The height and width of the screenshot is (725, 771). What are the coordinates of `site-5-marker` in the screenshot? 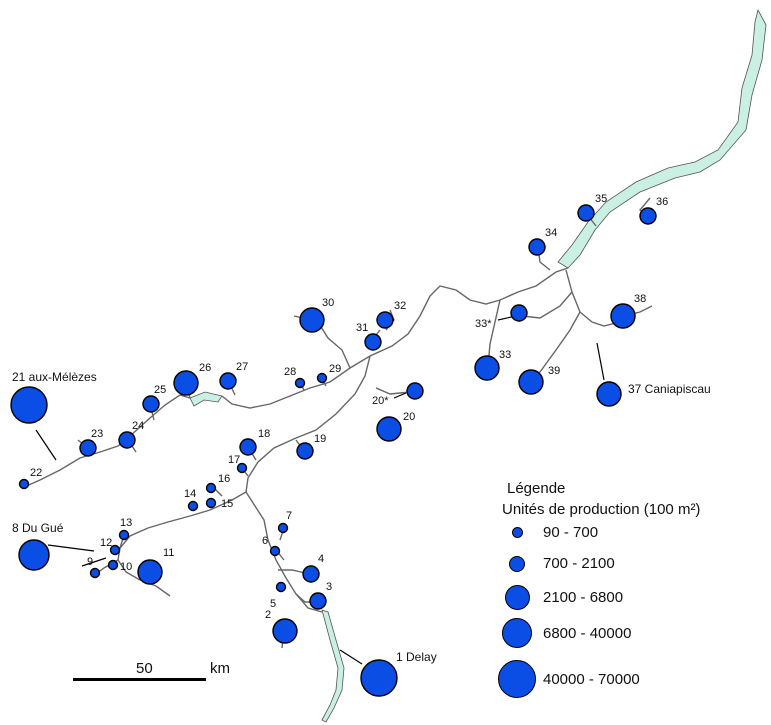 It's located at (281, 587).